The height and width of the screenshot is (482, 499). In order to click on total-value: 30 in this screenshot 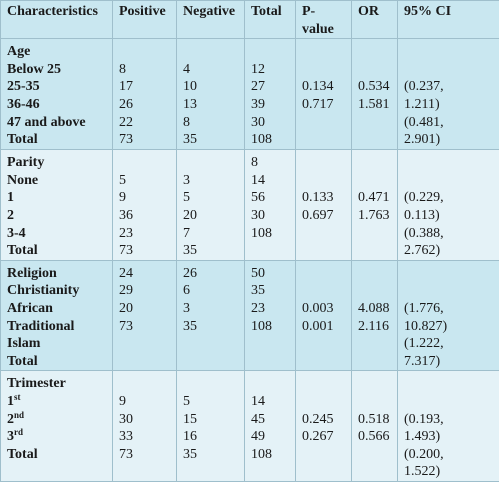, I will do `click(270, 216)`.